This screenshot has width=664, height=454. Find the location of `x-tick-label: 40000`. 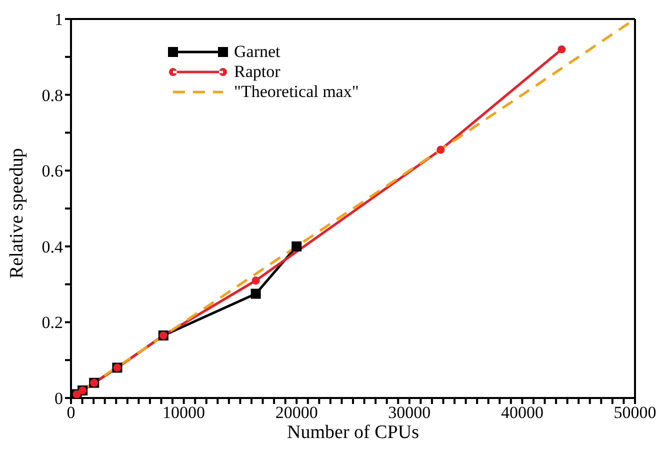

x-tick-label: 40000 is located at coordinates (522, 412).